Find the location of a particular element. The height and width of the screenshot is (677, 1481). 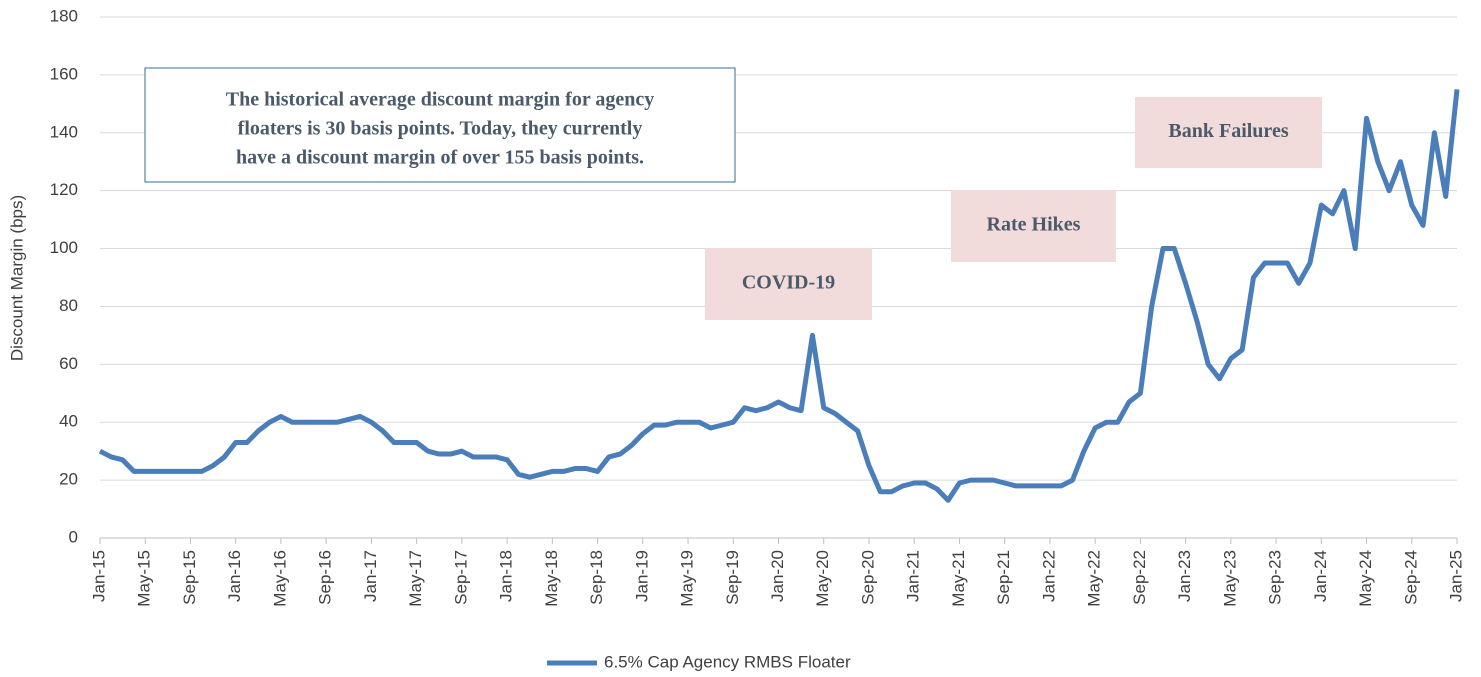

x-tick-label: May-17 is located at coordinates (415, 578).